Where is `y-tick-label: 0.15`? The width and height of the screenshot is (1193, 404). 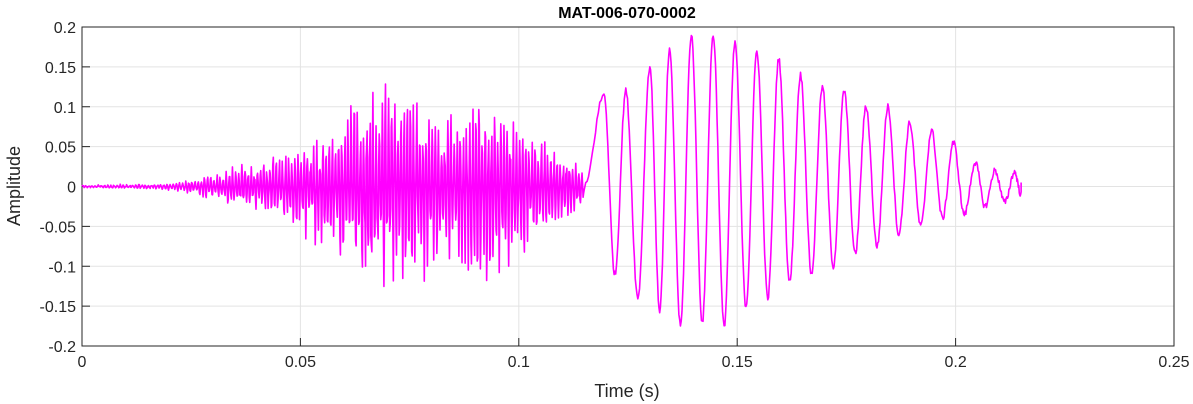 y-tick-label: 0.15 is located at coordinates (60, 68).